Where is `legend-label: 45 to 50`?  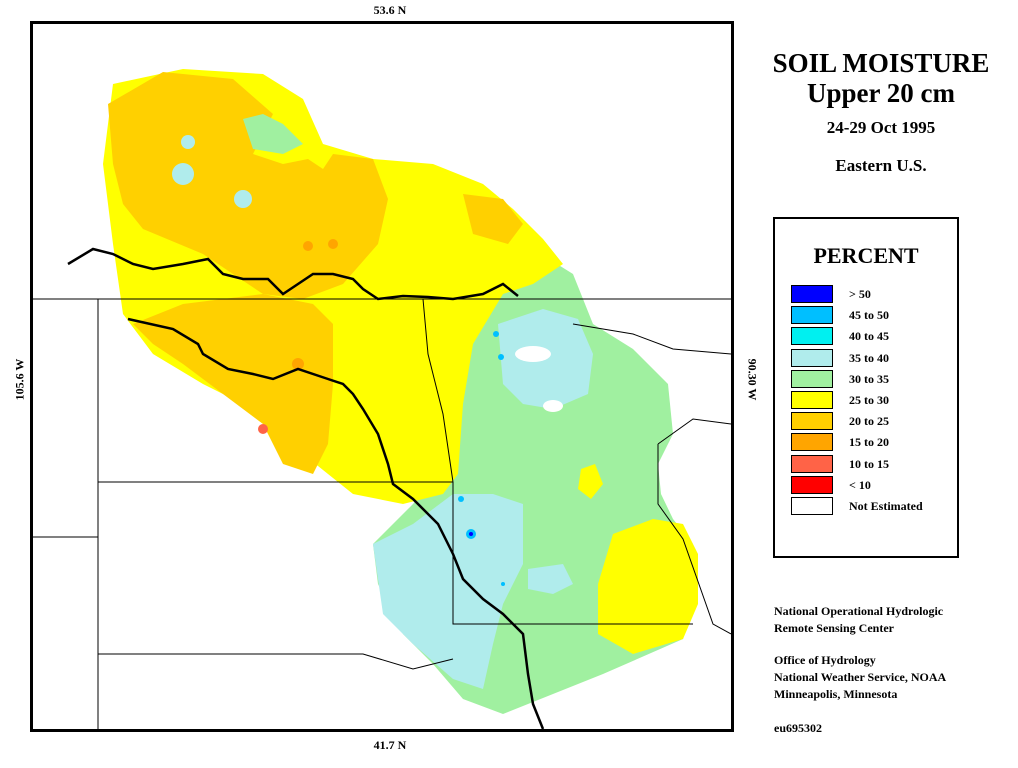
legend-label: 45 to 50 is located at coordinates (869, 315).